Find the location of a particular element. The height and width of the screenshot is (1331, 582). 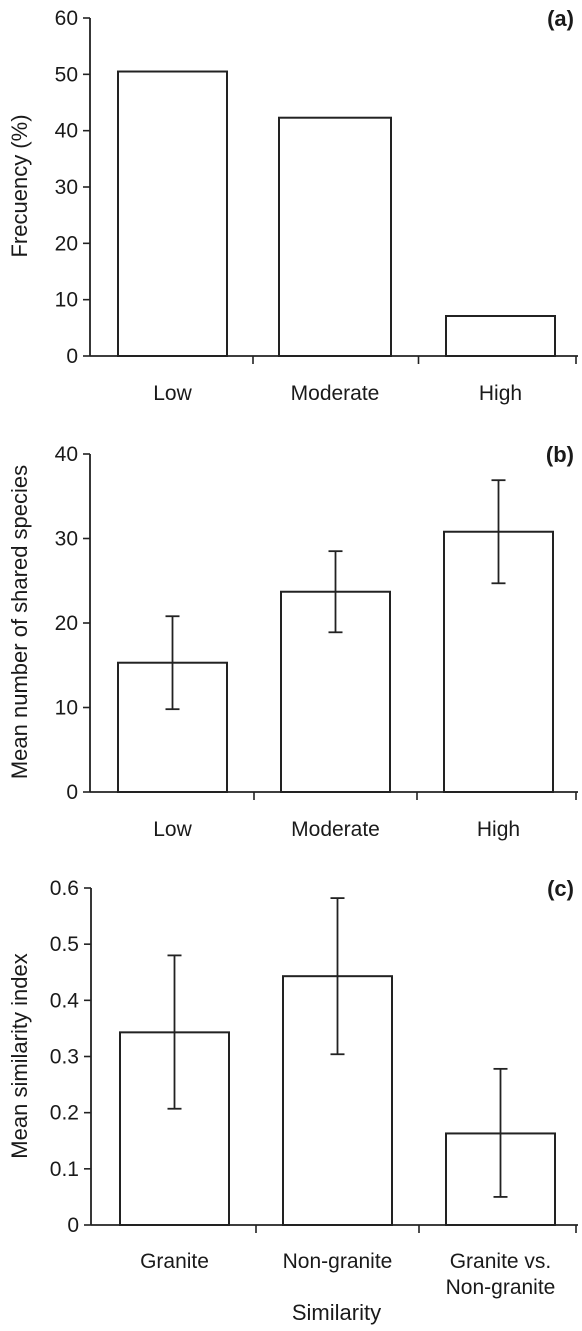

y-tick-label: 60 is located at coordinates (66, 18).